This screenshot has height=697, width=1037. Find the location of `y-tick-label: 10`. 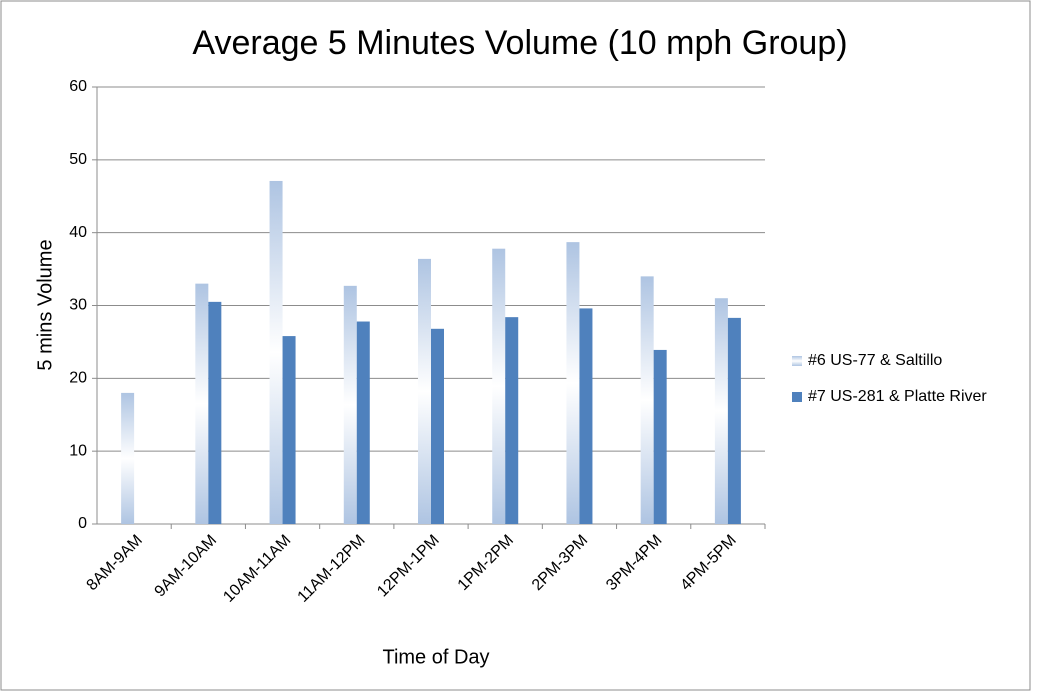

y-tick-label: 10 is located at coordinates (78, 450).